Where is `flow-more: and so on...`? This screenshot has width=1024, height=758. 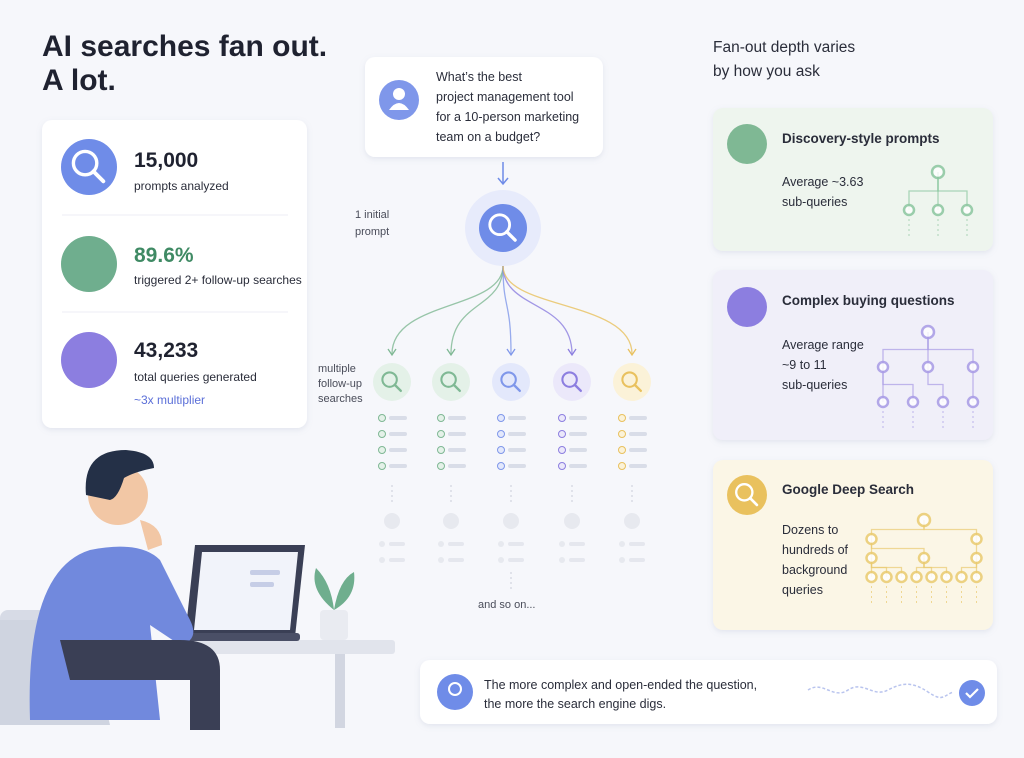 flow-more: and so on... is located at coordinates (507, 605).